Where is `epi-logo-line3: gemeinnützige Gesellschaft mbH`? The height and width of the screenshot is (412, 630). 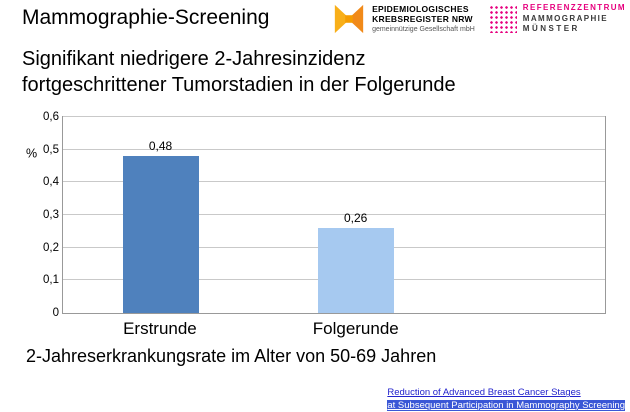 epi-logo-line3: gemeinnützige Gesellschaft mbH is located at coordinates (423, 30).